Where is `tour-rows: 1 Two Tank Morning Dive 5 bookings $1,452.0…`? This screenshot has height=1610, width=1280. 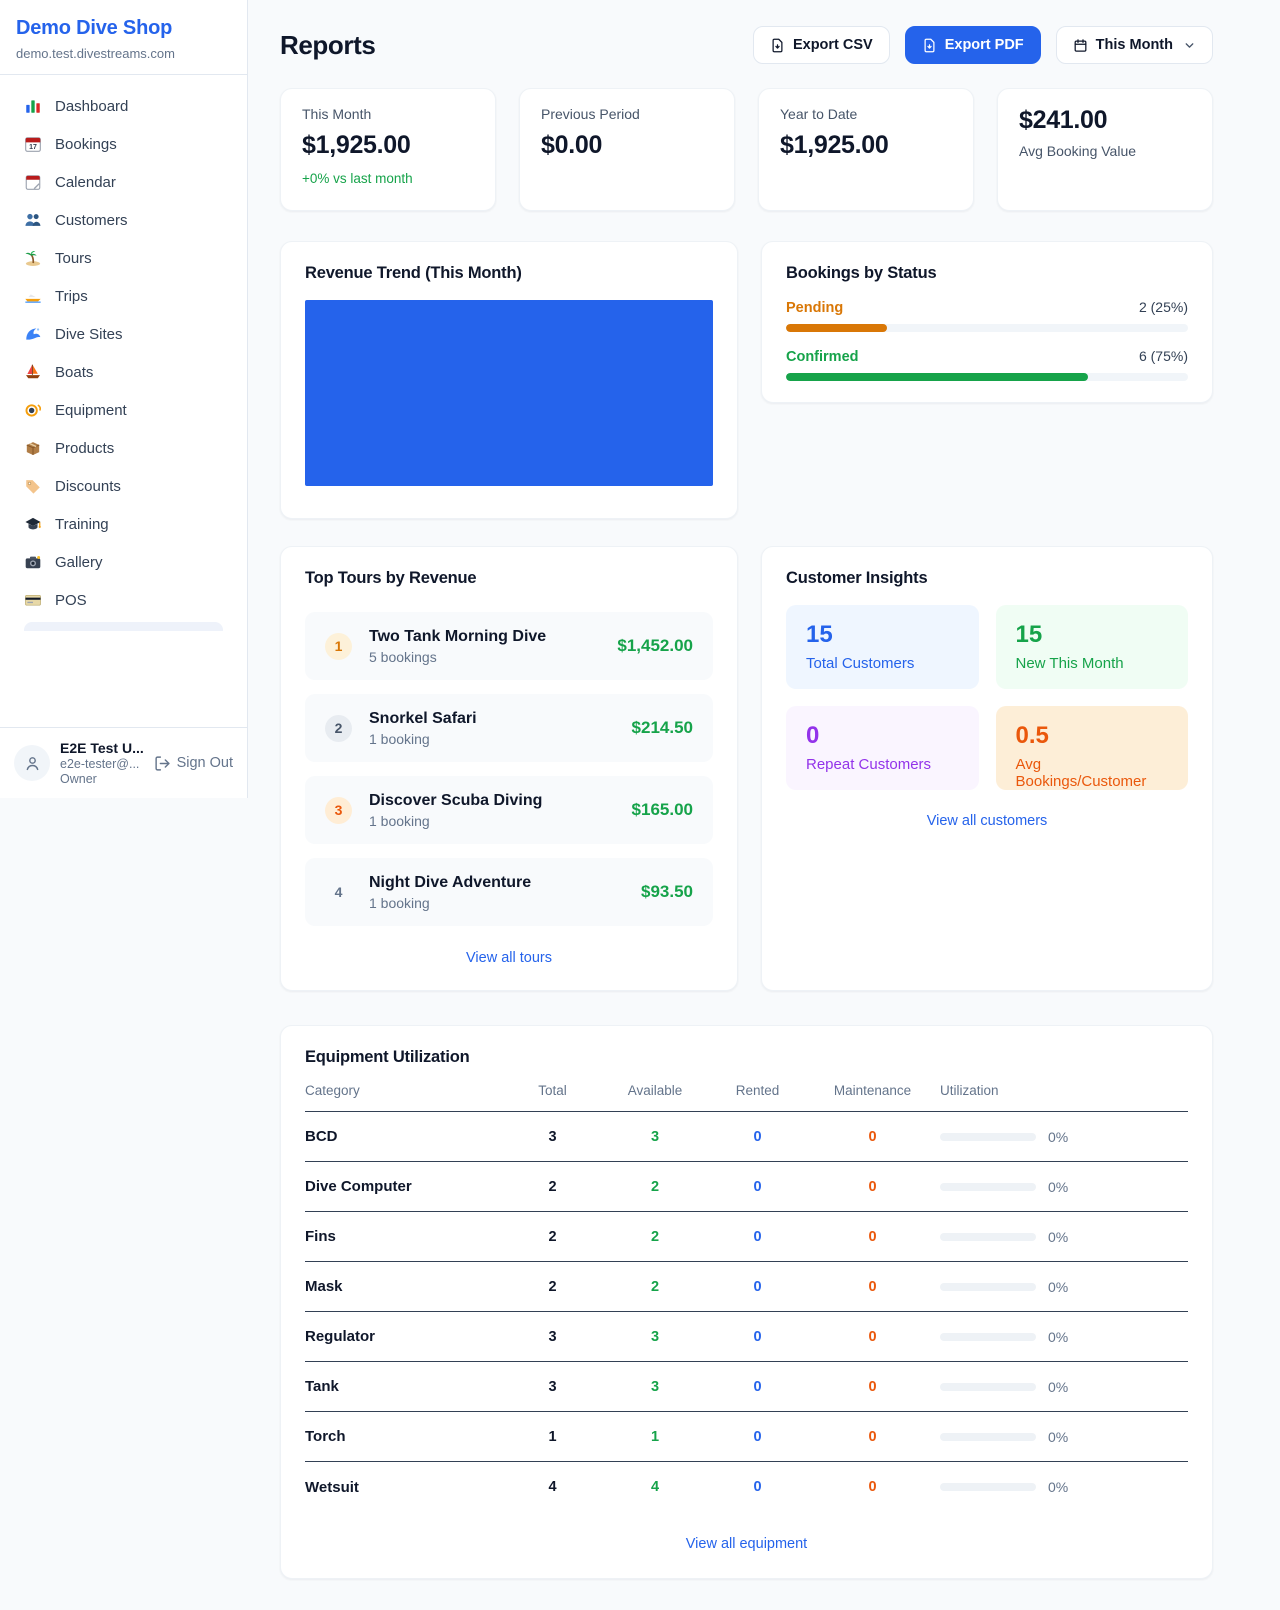 tour-rows: 1 Two Tank Morning Dive 5 bookings $1,452.0… is located at coordinates (509, 769).